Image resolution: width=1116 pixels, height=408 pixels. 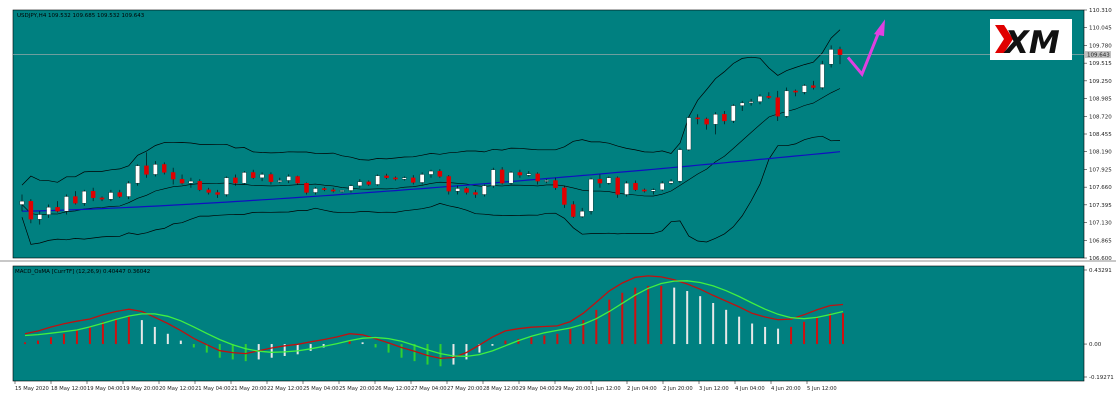 I want to click on time-axis-label: 21 May 20:00, so click(x=249, y=389).